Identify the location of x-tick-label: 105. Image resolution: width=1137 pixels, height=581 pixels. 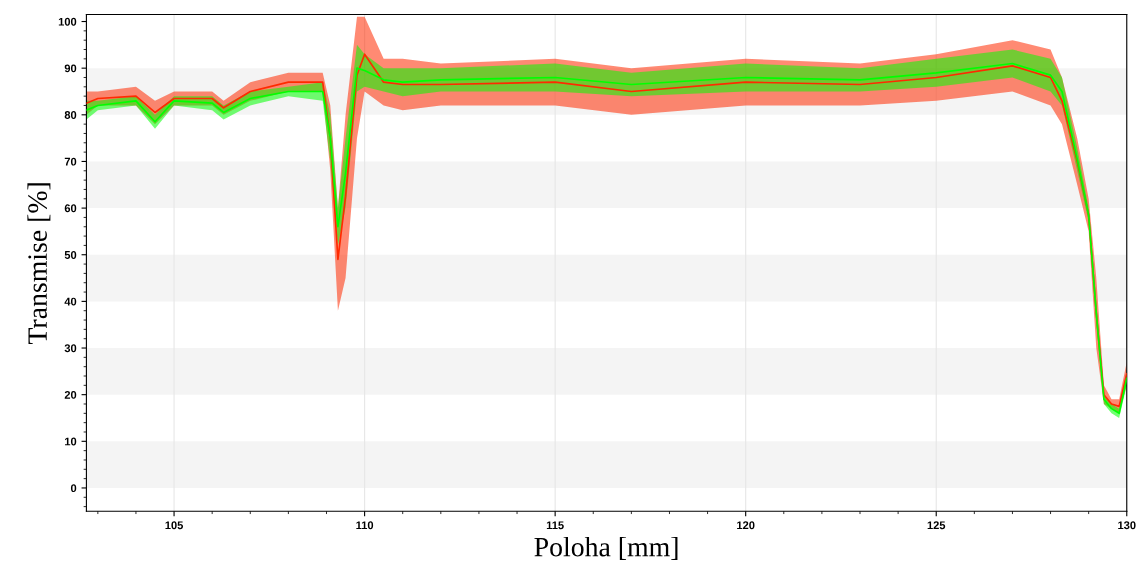
(174, 525).